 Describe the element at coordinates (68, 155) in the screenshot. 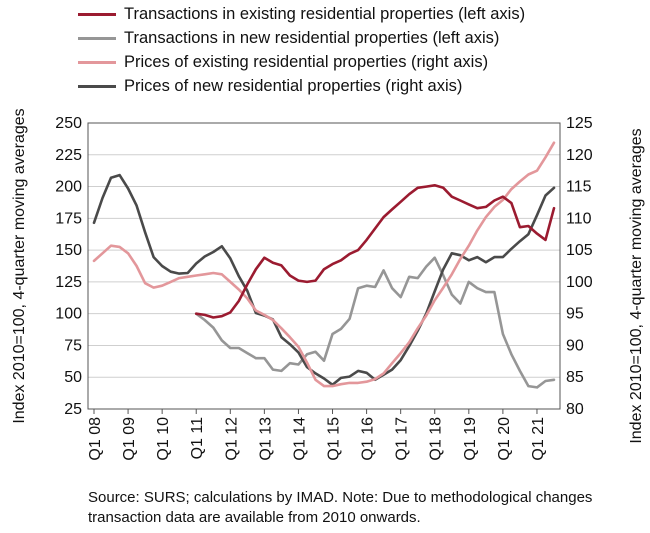

I see `y-tick-left-label: 225` at that location.